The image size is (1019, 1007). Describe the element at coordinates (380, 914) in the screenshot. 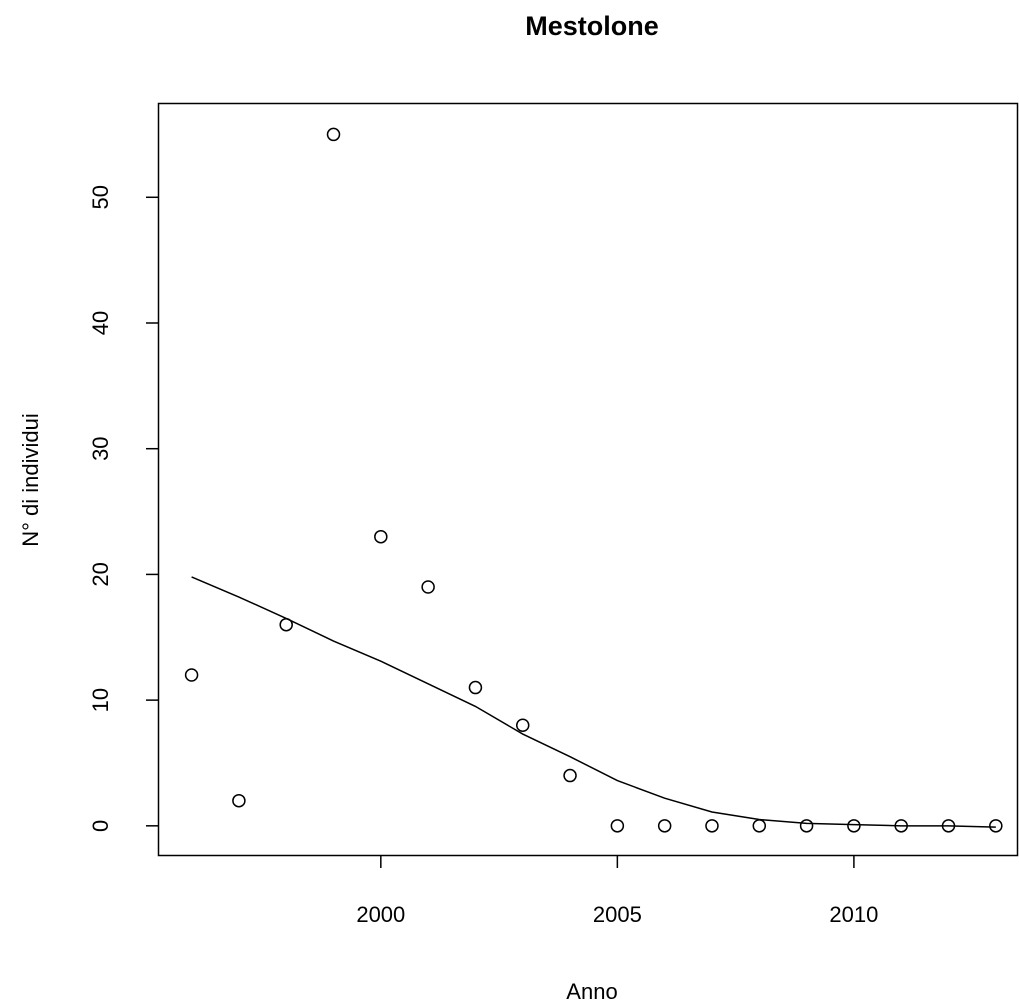

I see `x-tick-label: 2000` at that location.